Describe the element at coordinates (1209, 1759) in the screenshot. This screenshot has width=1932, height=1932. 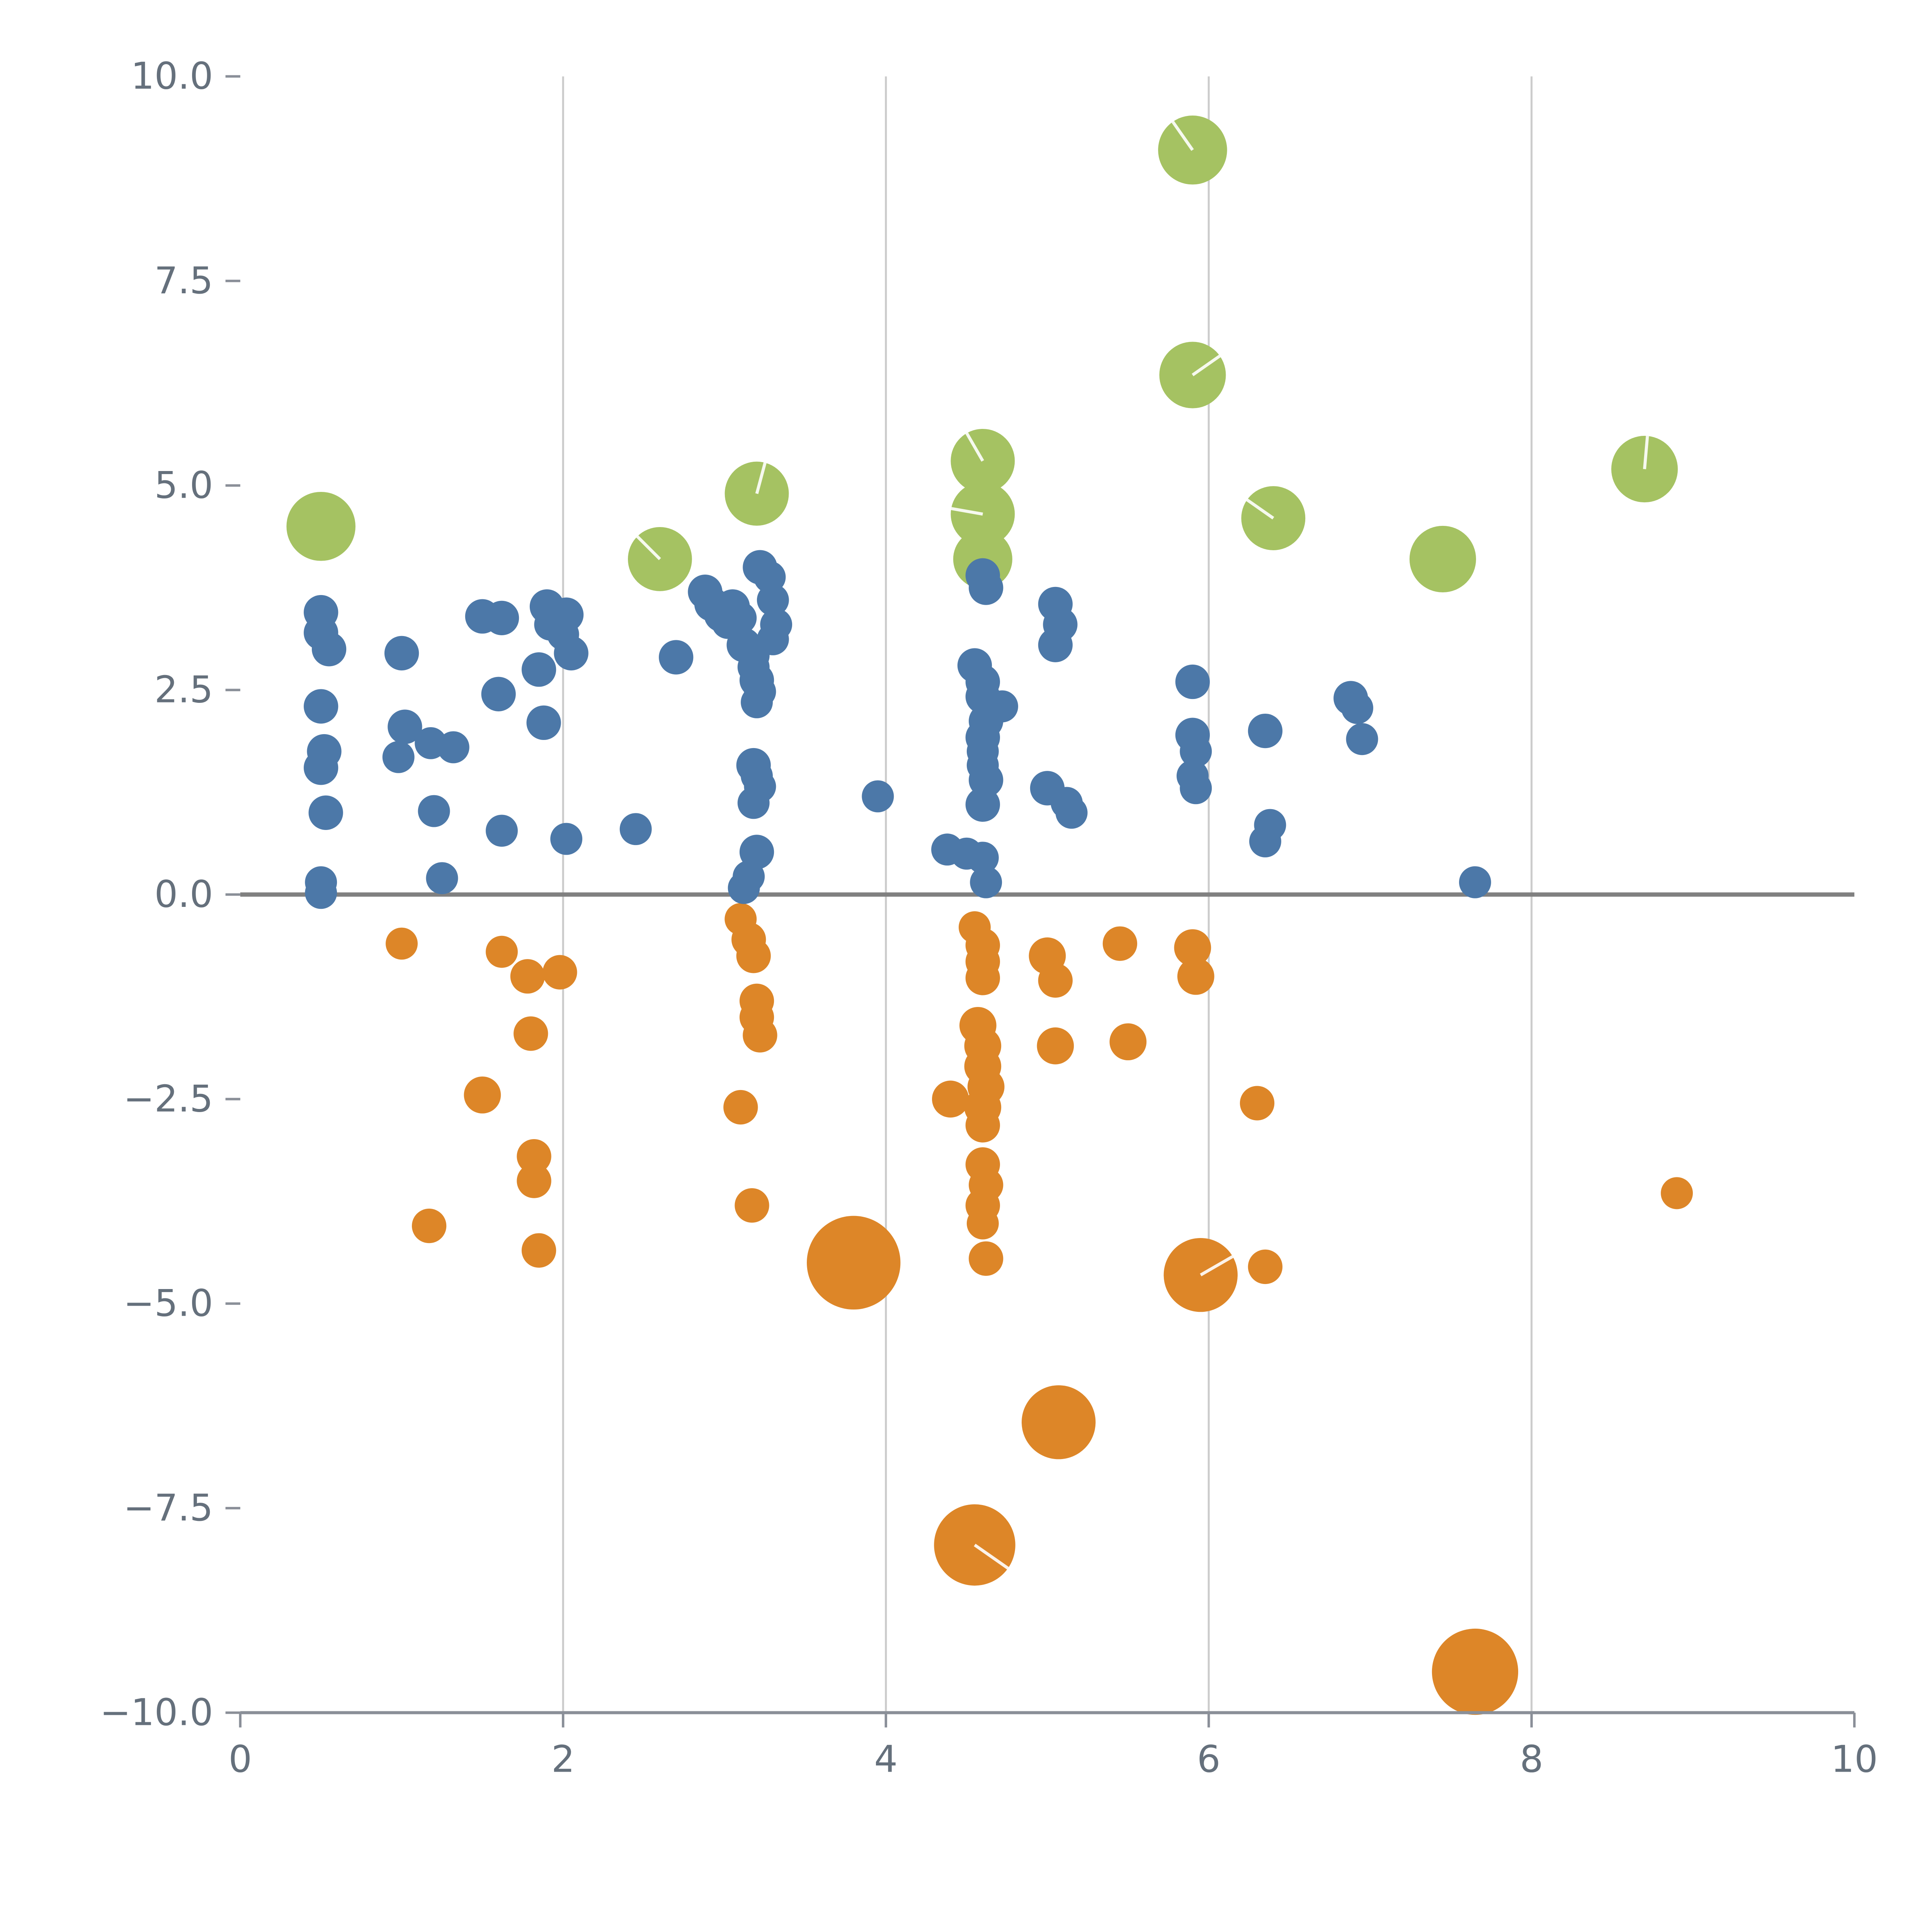
I see `x-tick-label: 6` at that location.